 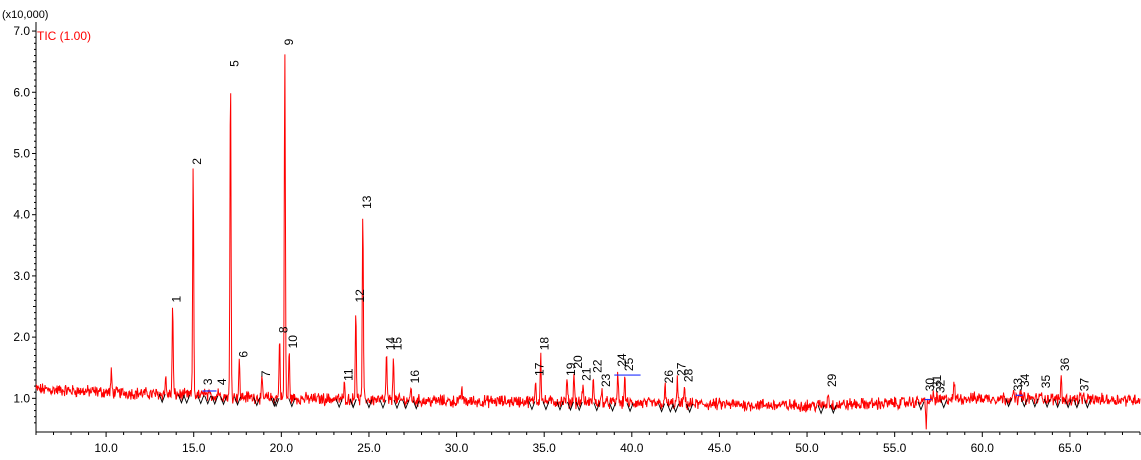 What do you see at coordinates (937, 382) in the screenshot?
I see `peak-label: 31` at bounding box center [937, 382].